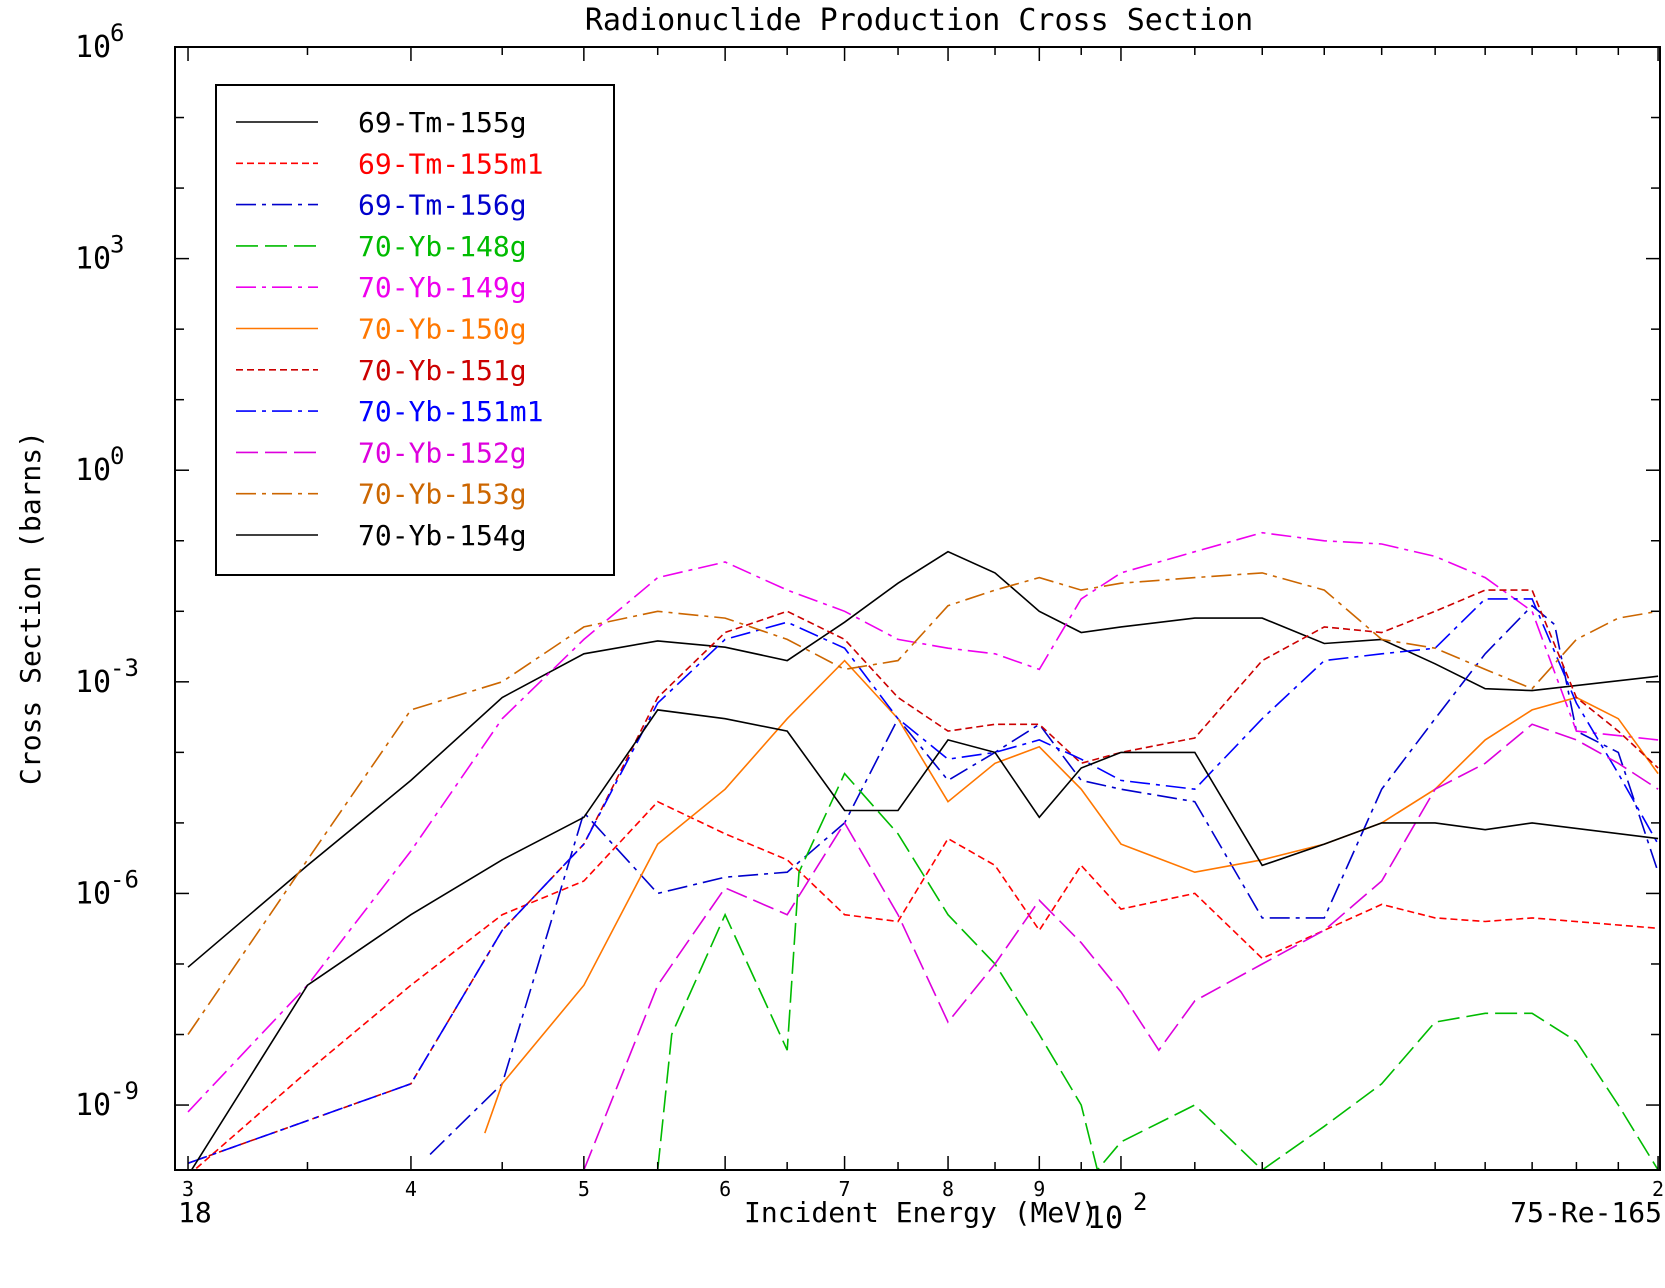  Describe the element at coordinates (442, 452) in the screenshot. I see `legend-label: 70-Yb-152g` at that location.